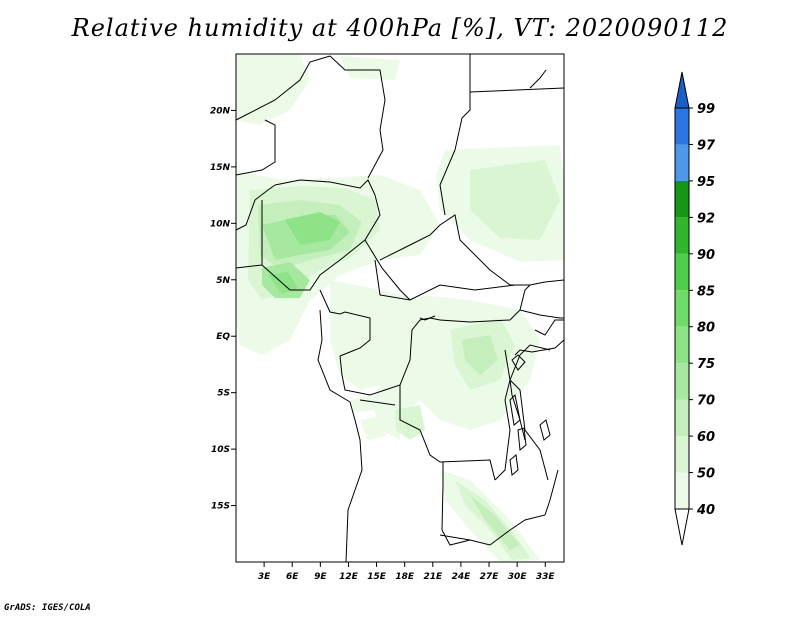 The height and width of the screenshot is (618, 800). Describe the element at coordinates (546, 577) in the screenshot. I see `x-tick-label: 33E` at that location.